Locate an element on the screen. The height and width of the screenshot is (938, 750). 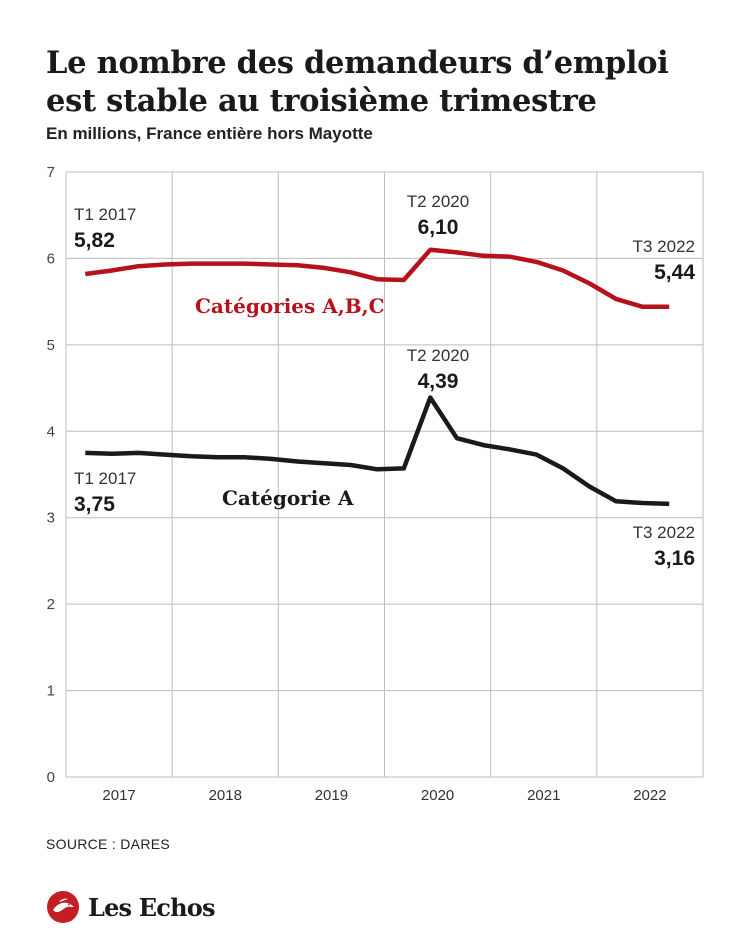
annotation-value-label: 5,82 is located at coordinates (94, 240).